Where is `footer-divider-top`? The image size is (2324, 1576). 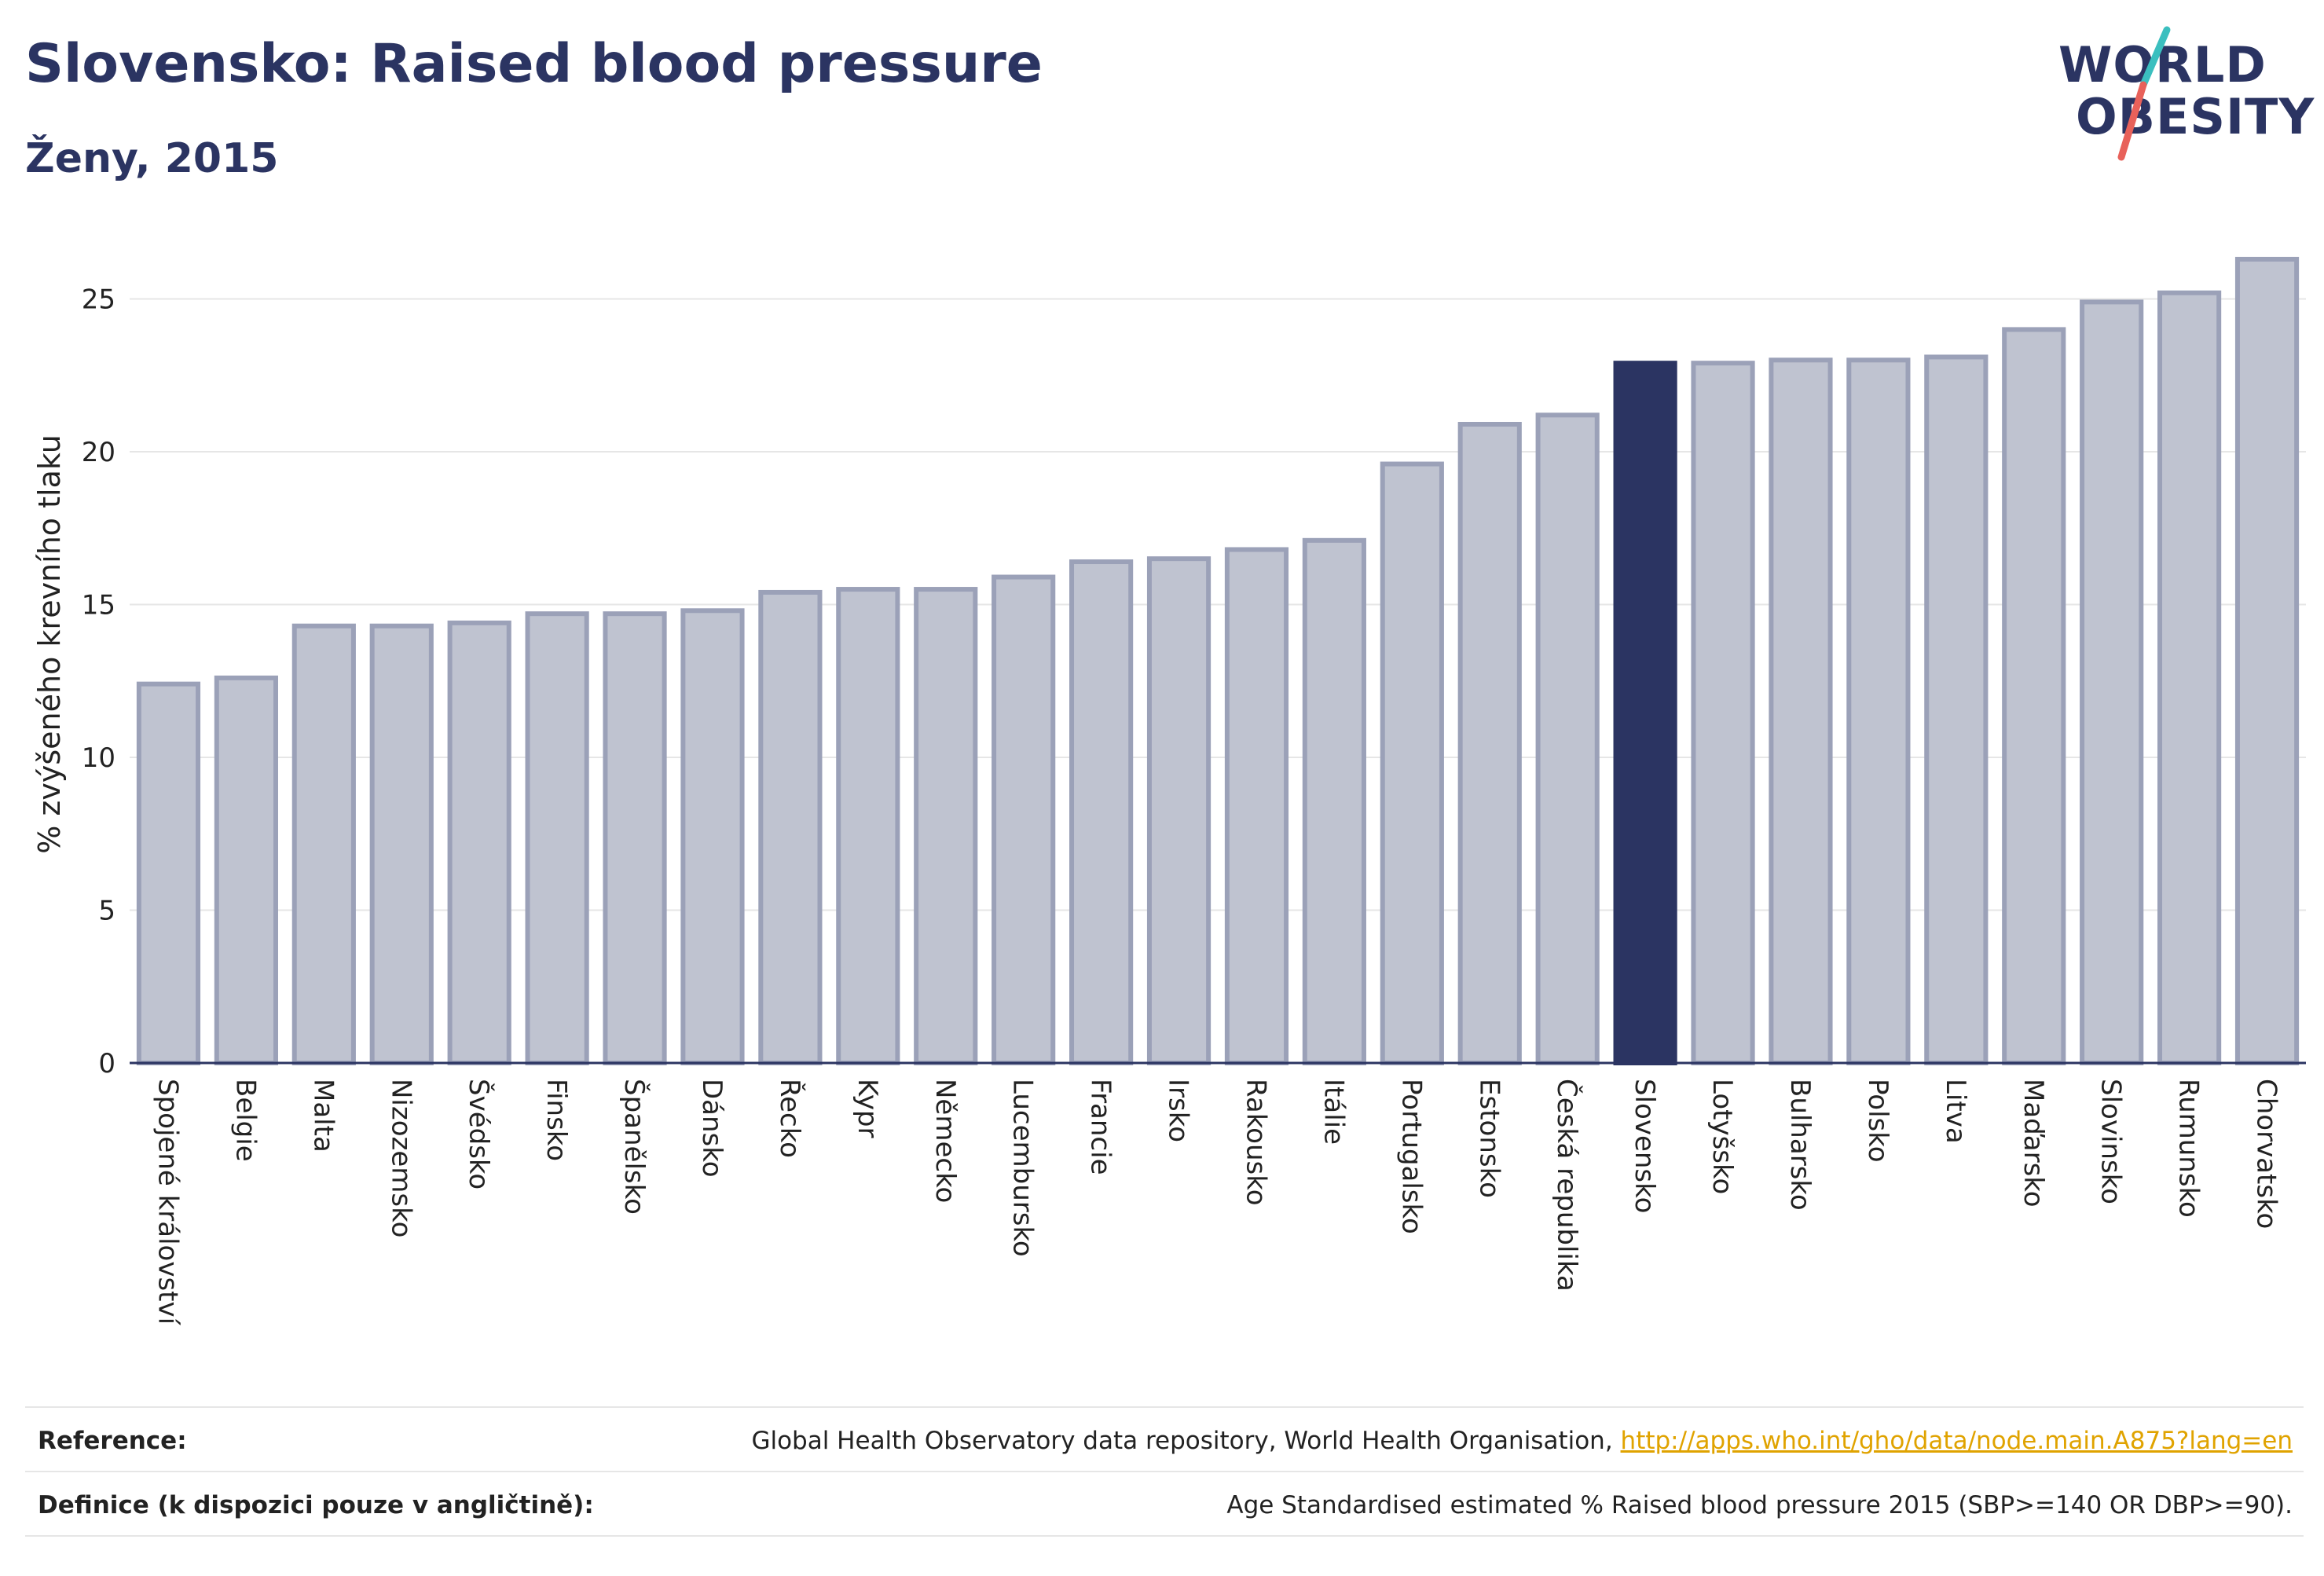
footer-divider-top is located at coordinates (1164, 1407).